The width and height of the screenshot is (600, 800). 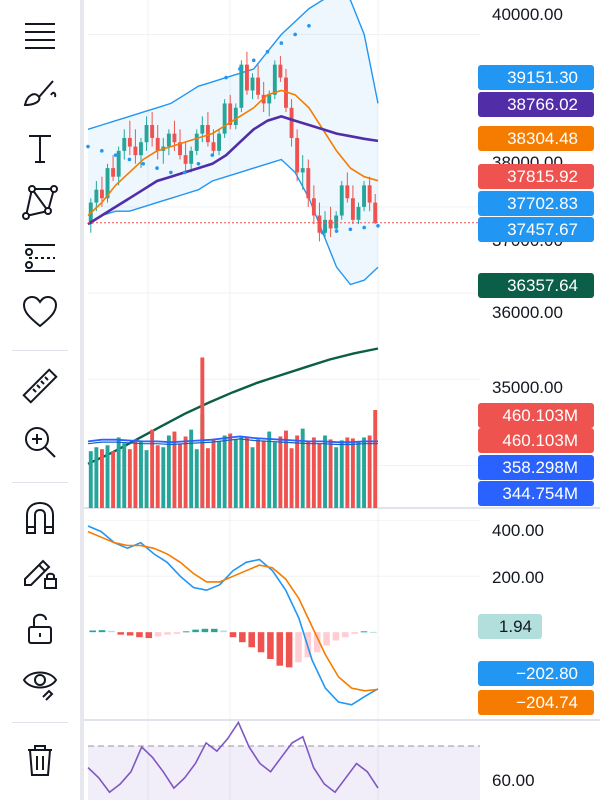 What do you see at coordinates (547, 702) in the screenshot?
I see `macd-signal-tag-text: −204.74` at bounding box center [547, 702].